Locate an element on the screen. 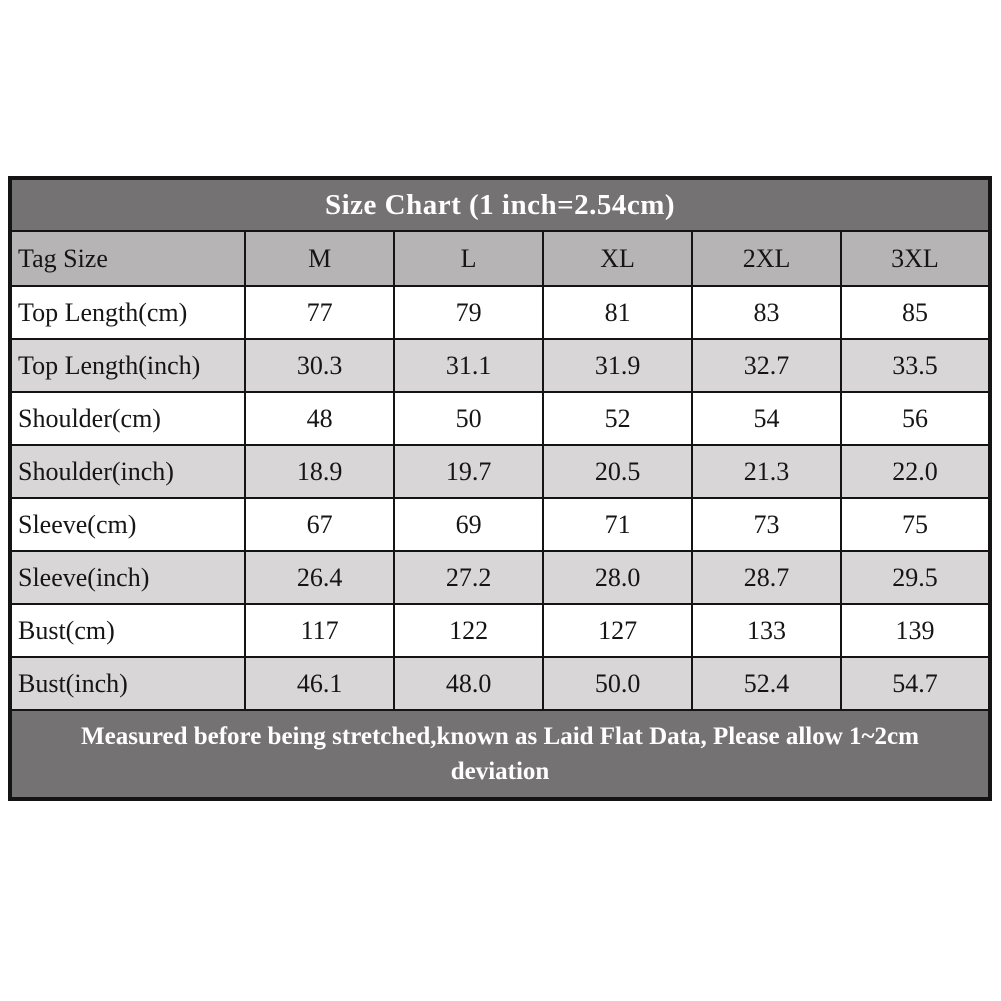  size-value-cell: 48.0 is located at coordinates (469, 683).